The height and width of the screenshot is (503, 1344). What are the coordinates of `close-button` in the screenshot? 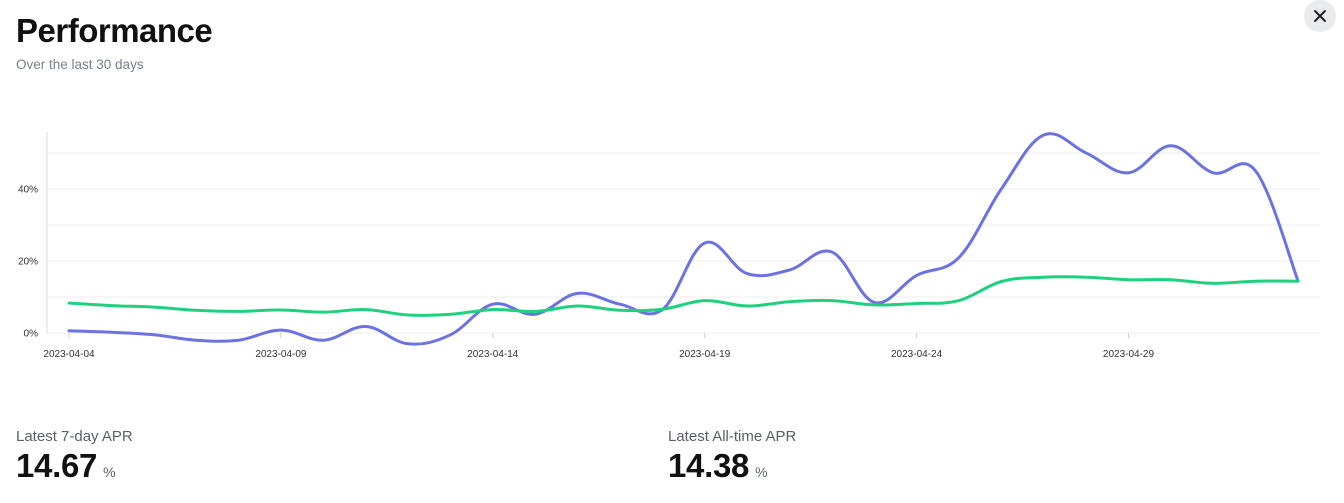 It's located at (1320, 16).